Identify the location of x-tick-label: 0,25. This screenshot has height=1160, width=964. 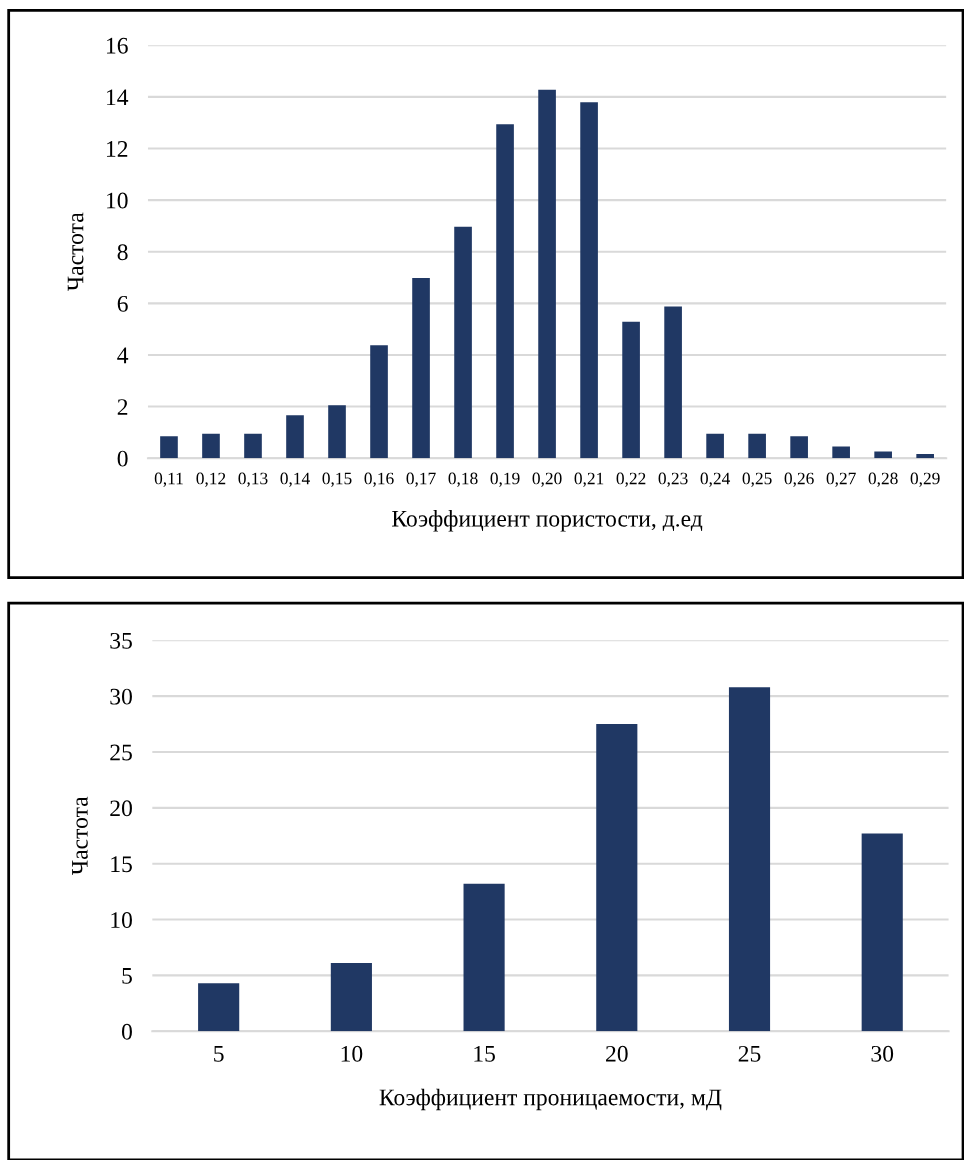
(757, 479).